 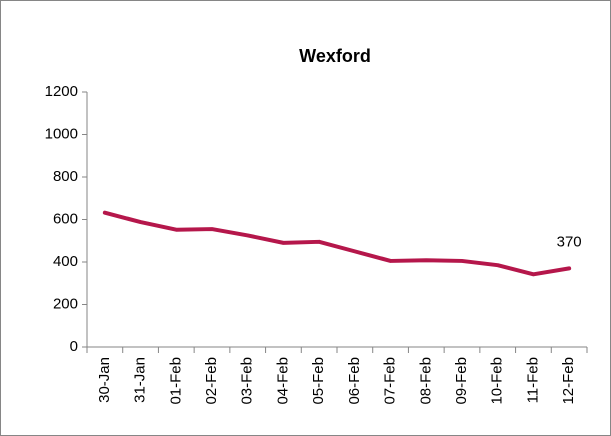 I want to click on y-tick-label: 600, so click(x=65, y=218).